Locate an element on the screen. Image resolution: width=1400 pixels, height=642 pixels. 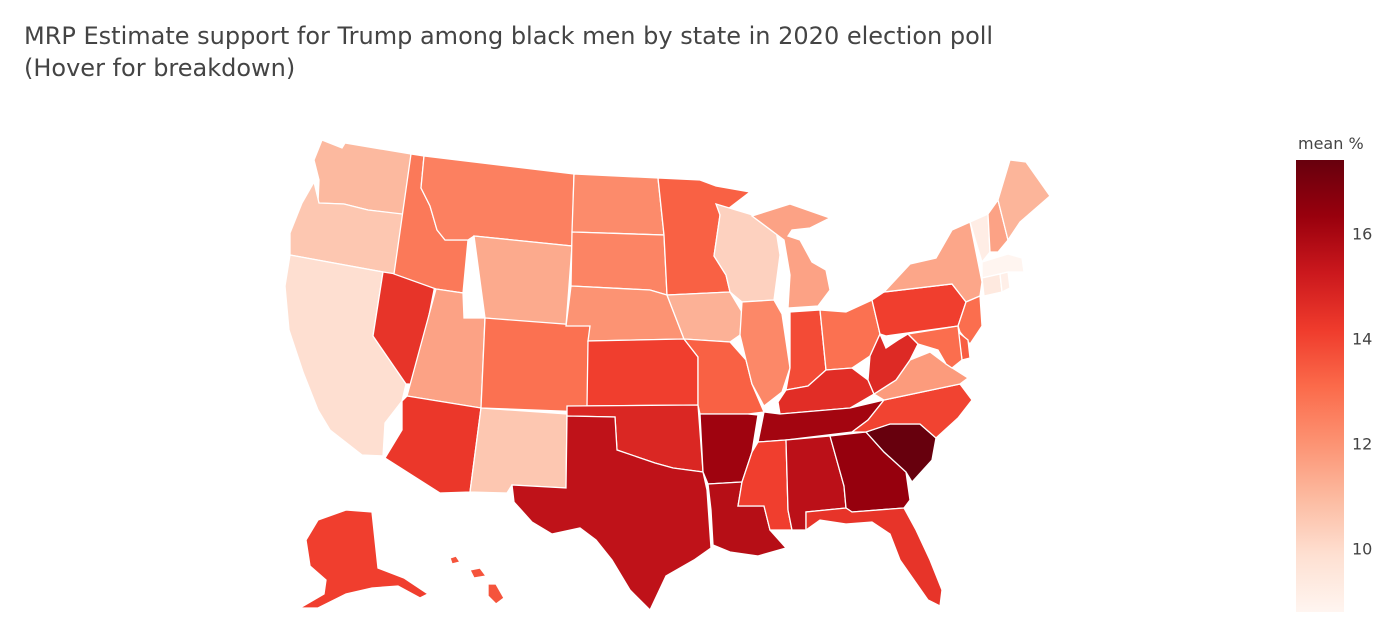
state-FL is located at coordinates (874, 557).